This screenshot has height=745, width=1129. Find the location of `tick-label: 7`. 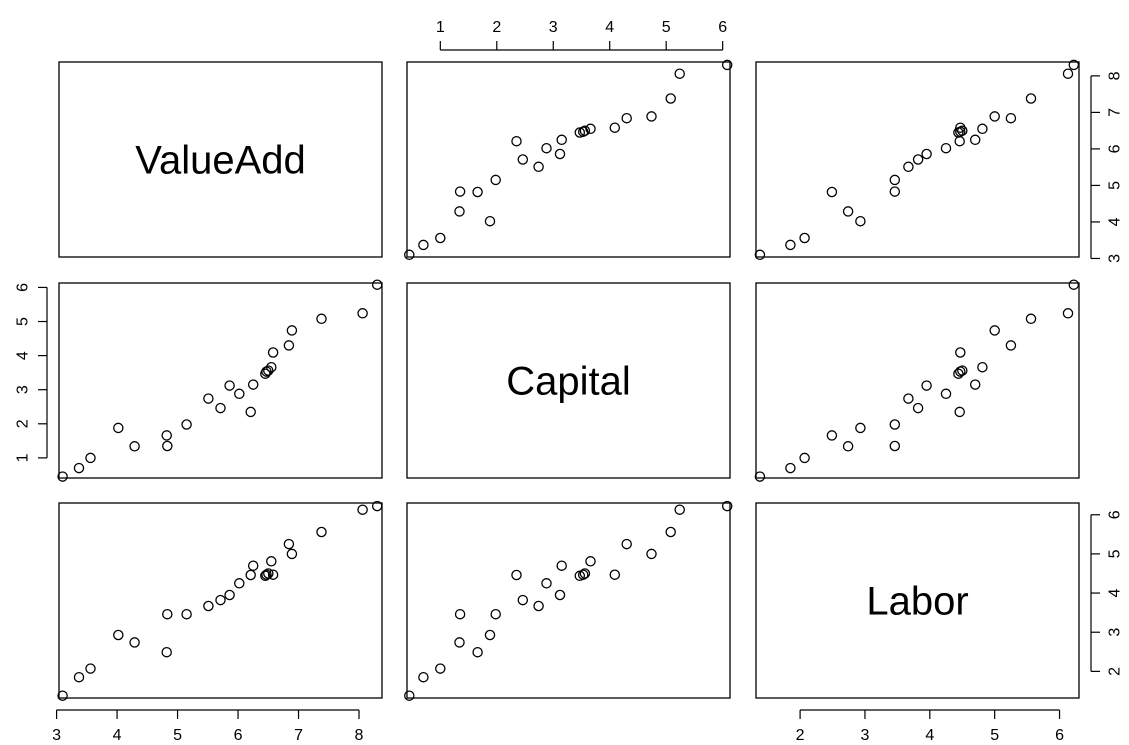

tick-label: 7 is located at coordinates (1115, 112).